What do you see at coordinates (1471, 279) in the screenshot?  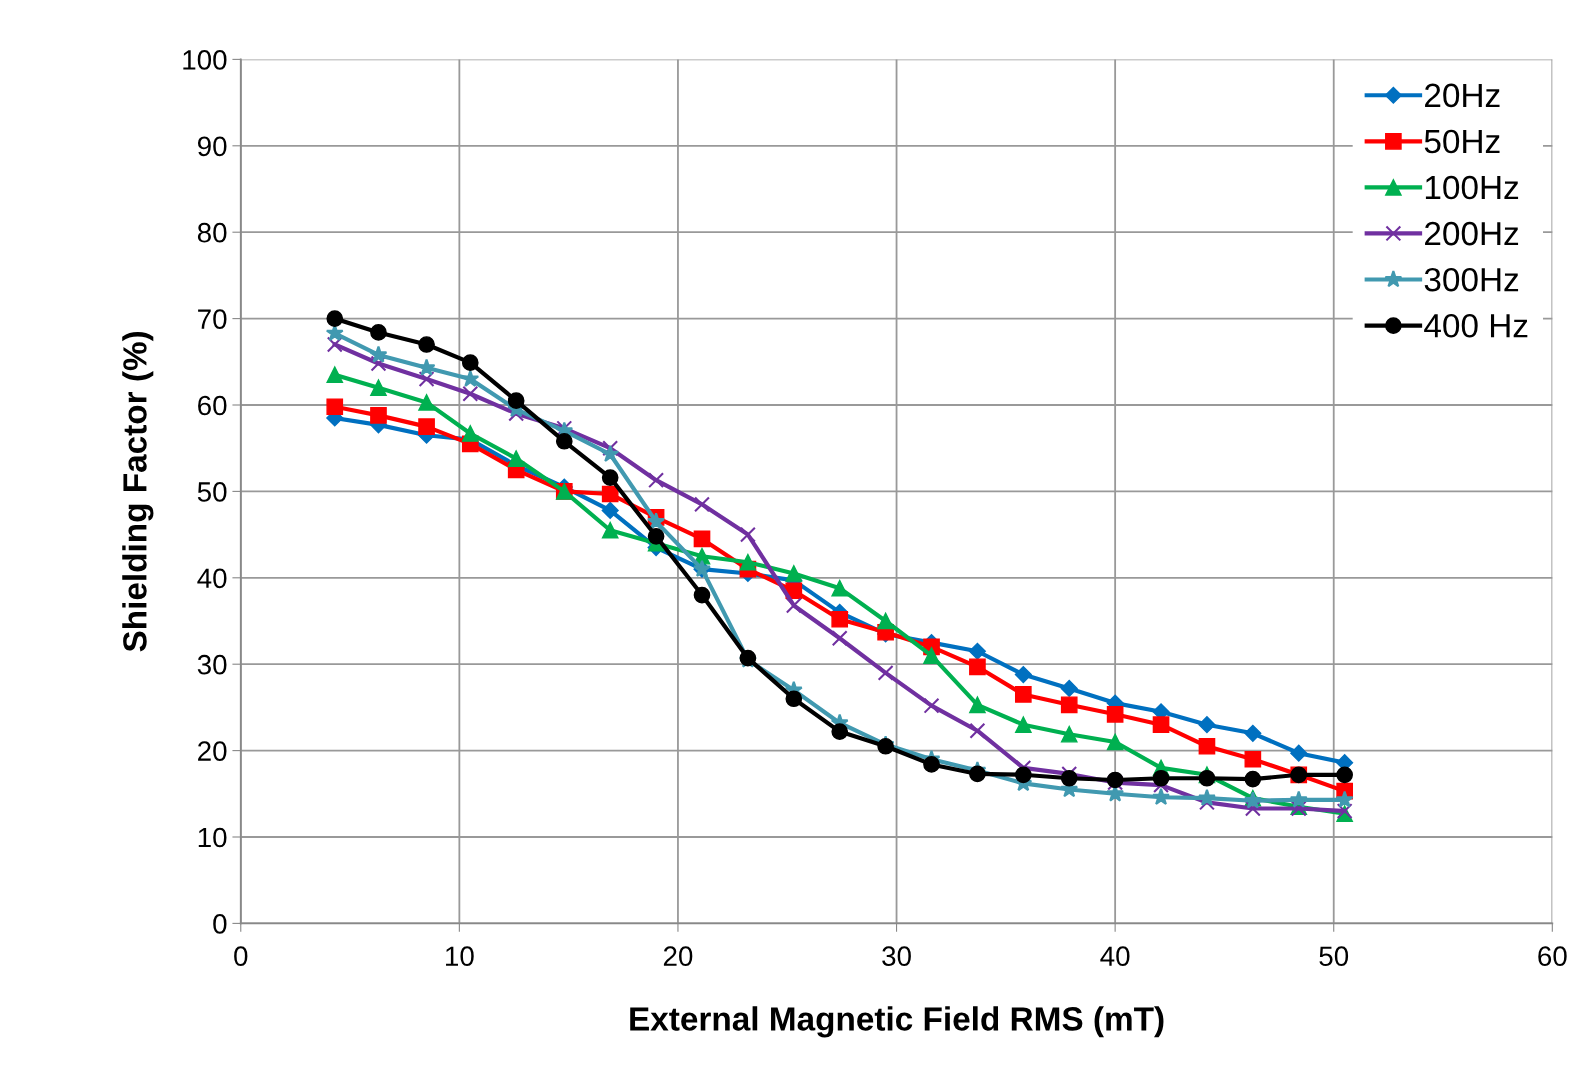 I see `legend-label: 300Hz` at bounding box center [1471, 279].